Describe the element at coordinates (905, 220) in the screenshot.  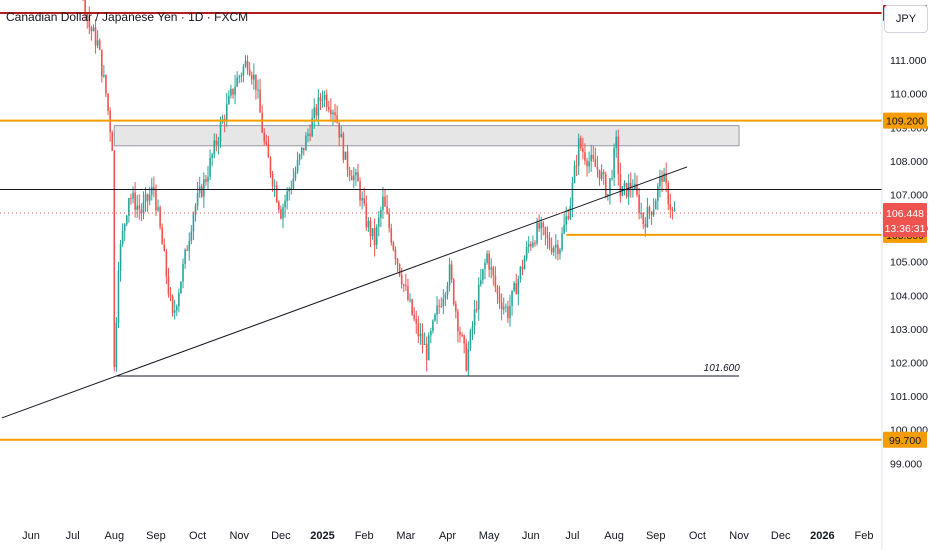
I see `last-price-tag` at that location.